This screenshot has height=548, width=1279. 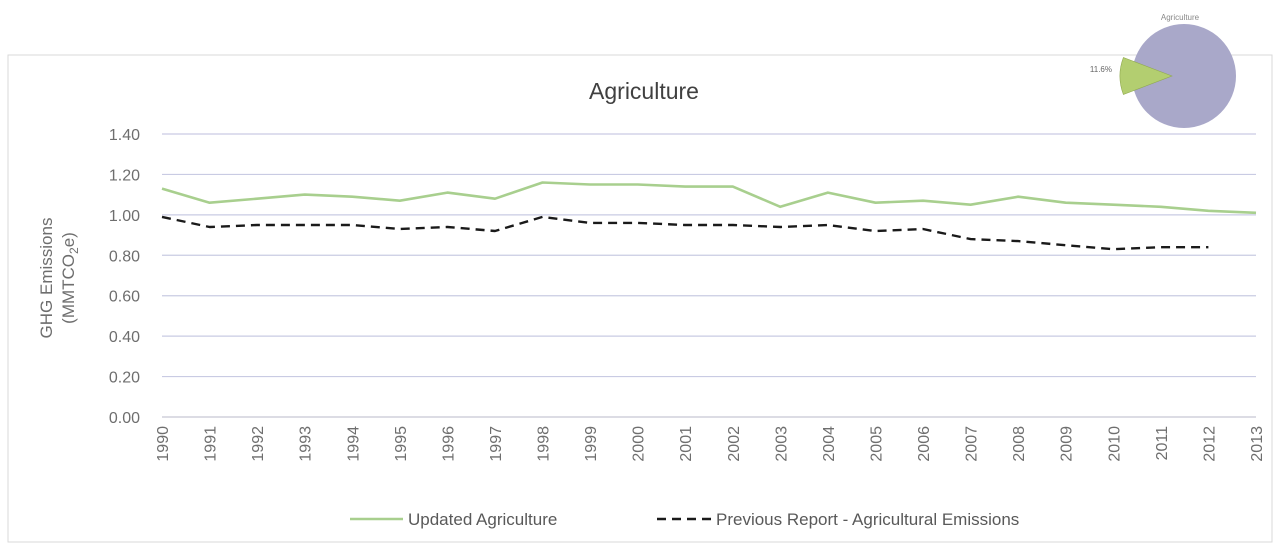 What do you see at coordinates (1019, 444) in the screenshot?
I see `x-tick-label: 2008` at bounding box center [1019, 444].